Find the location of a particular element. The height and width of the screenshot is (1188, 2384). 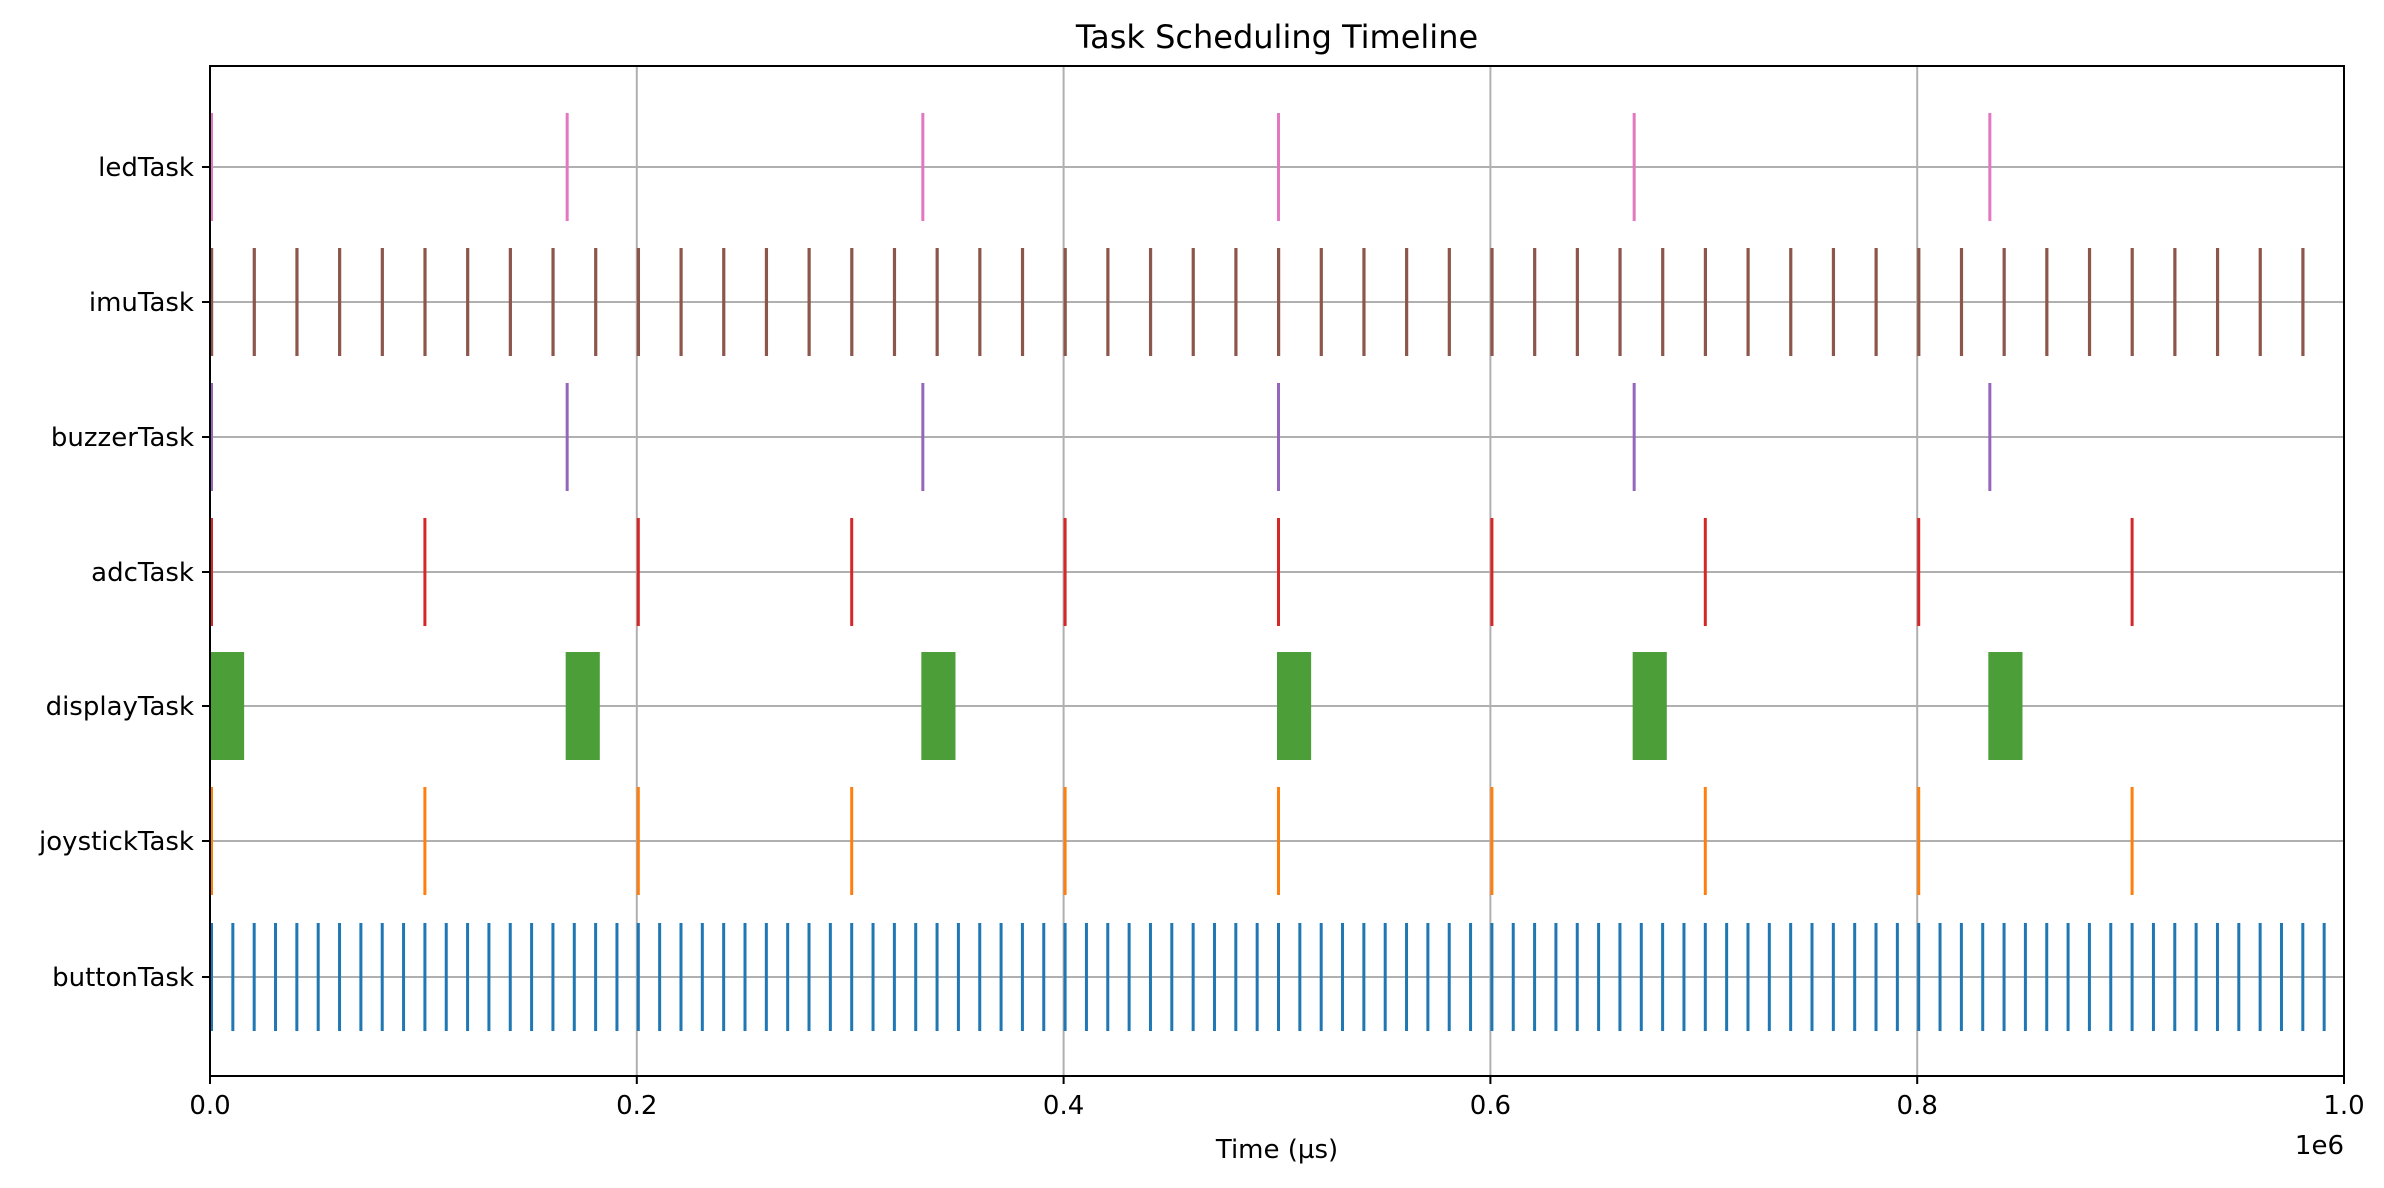

y-tick-label: displayTask is located at coordinates (120, 707).